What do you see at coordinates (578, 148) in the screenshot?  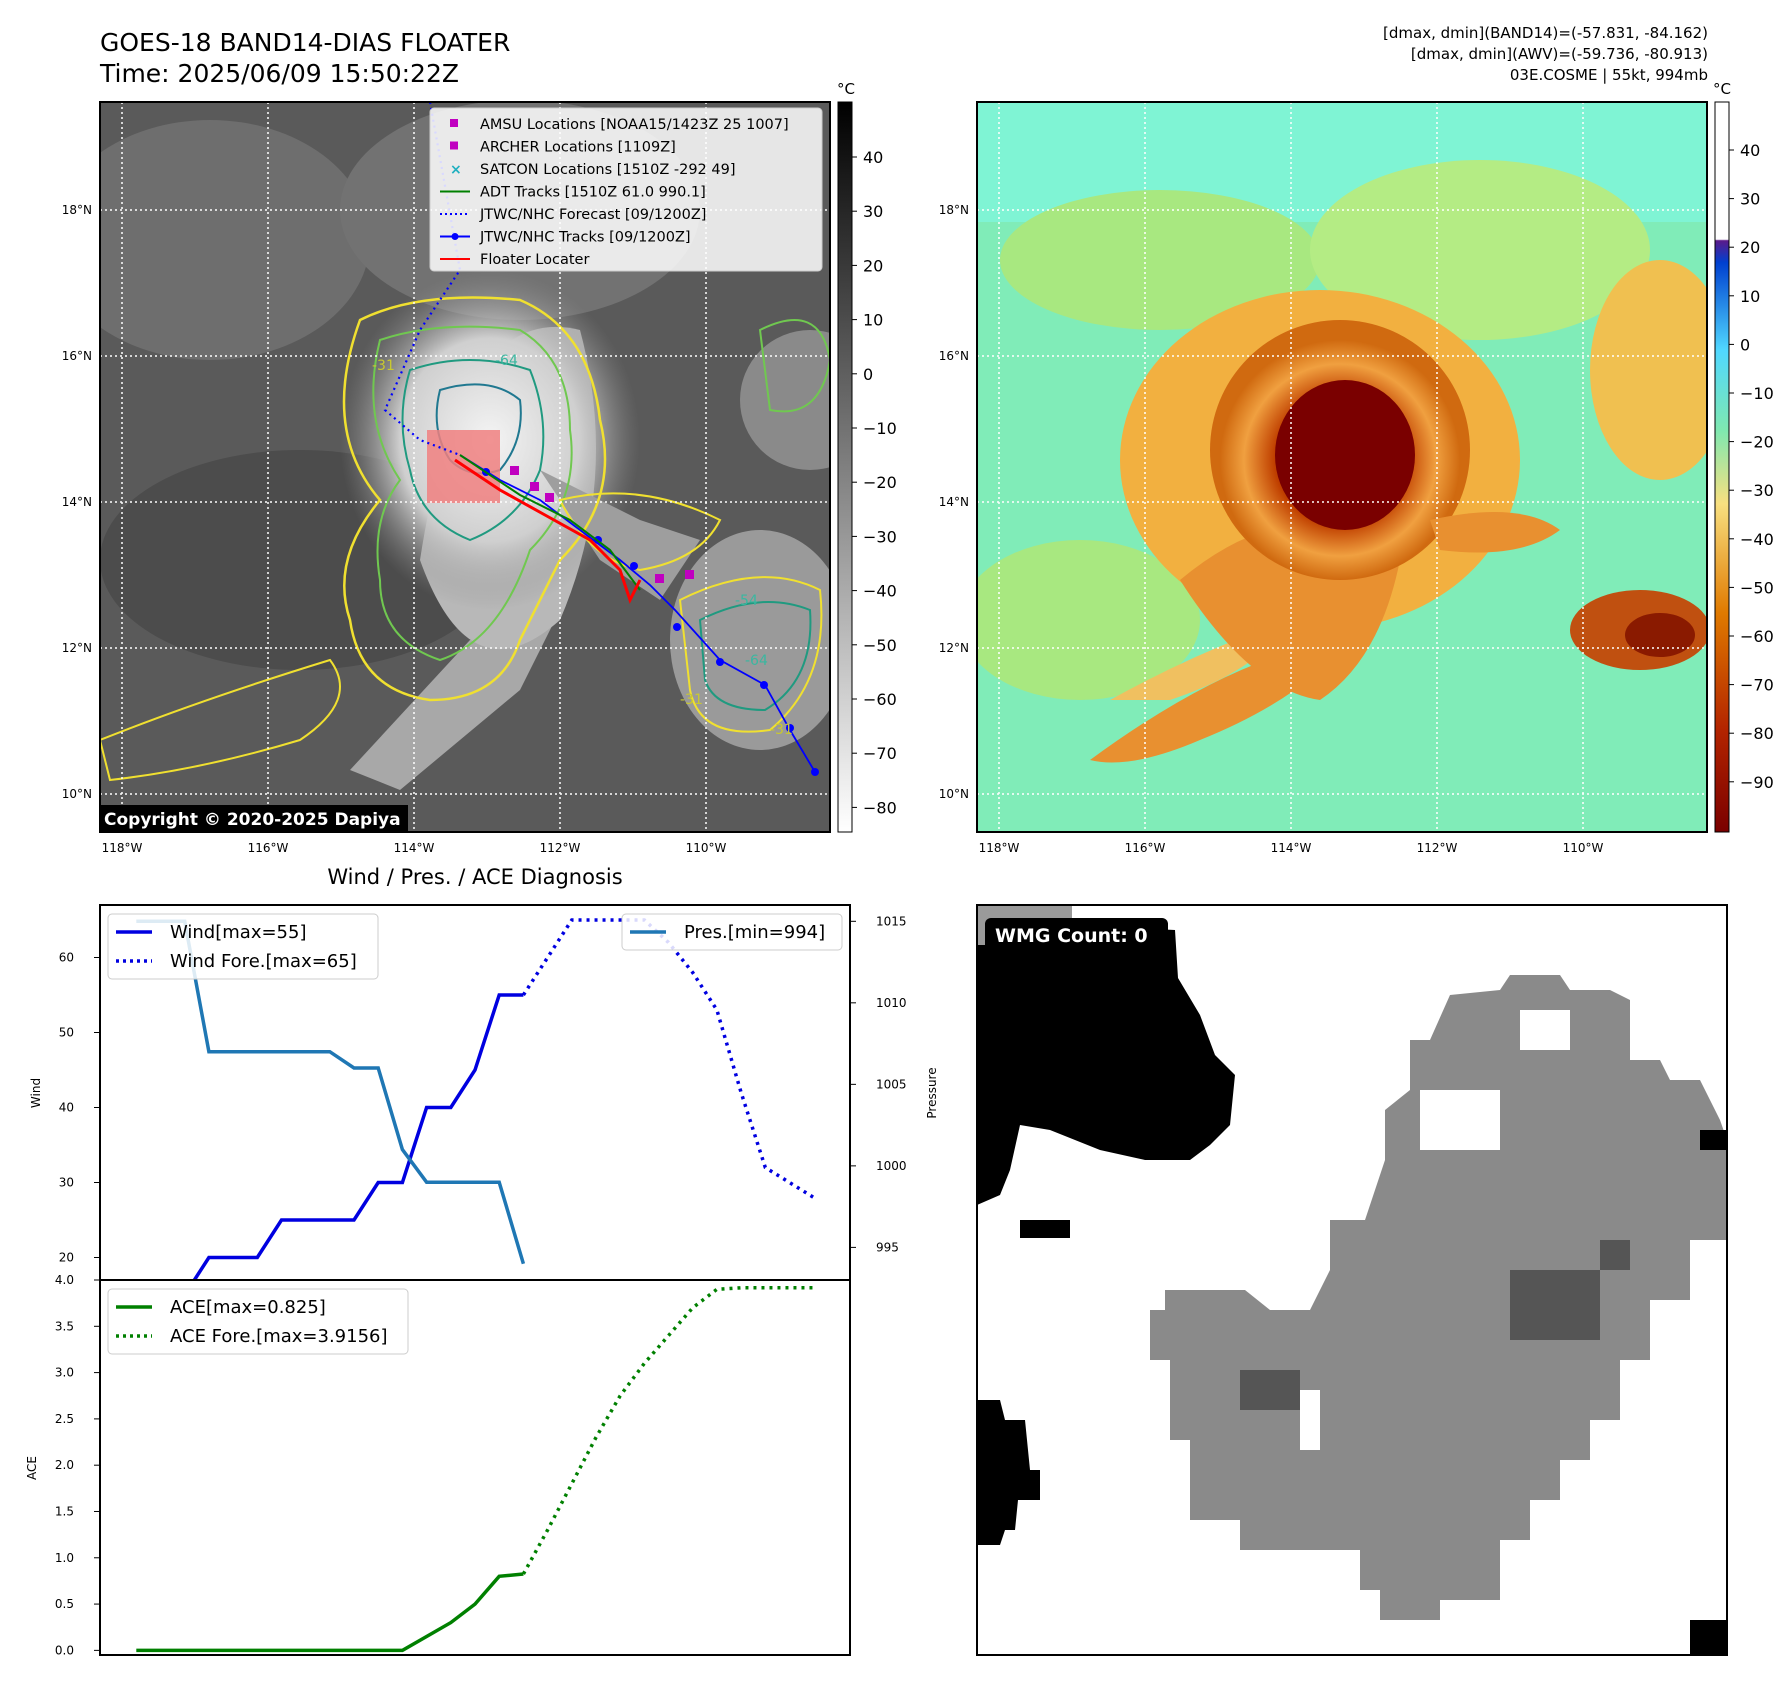 I see `legend-label: ARCHER Locations [1109Z]` at bounding box center [578, 148].